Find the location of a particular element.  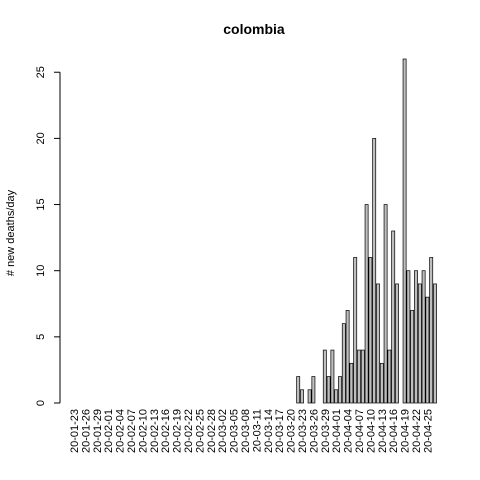

x-tick-label: 20-03-11 is located at coordinates (257, 430).